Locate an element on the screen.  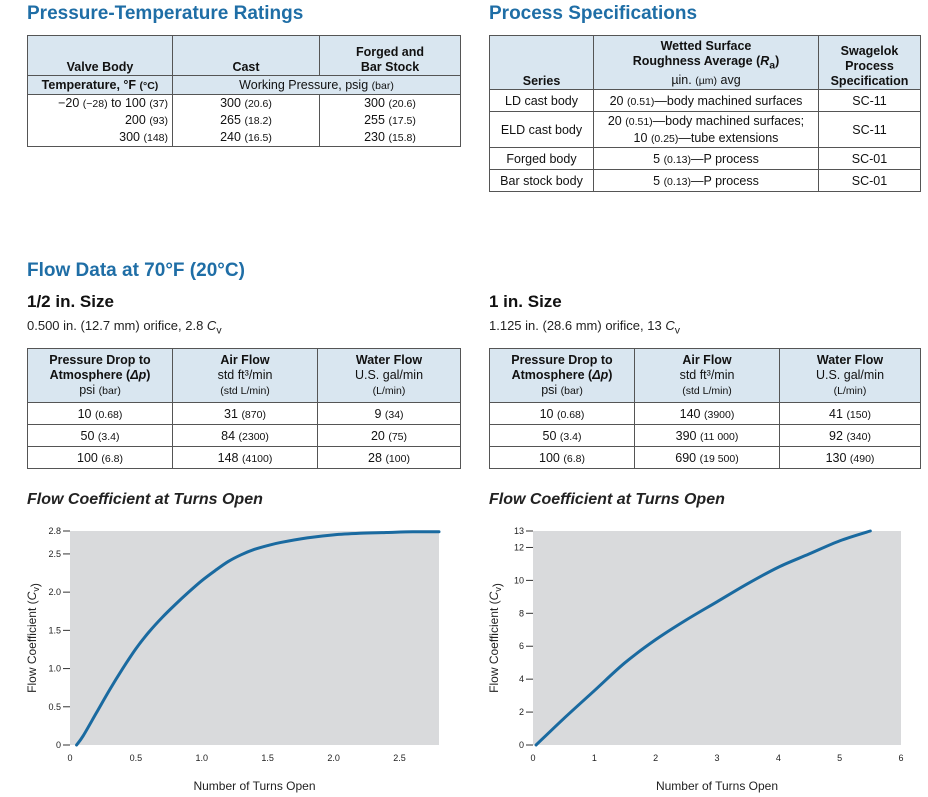
x-tick-label: 6 is located at coordinates (900, 758).